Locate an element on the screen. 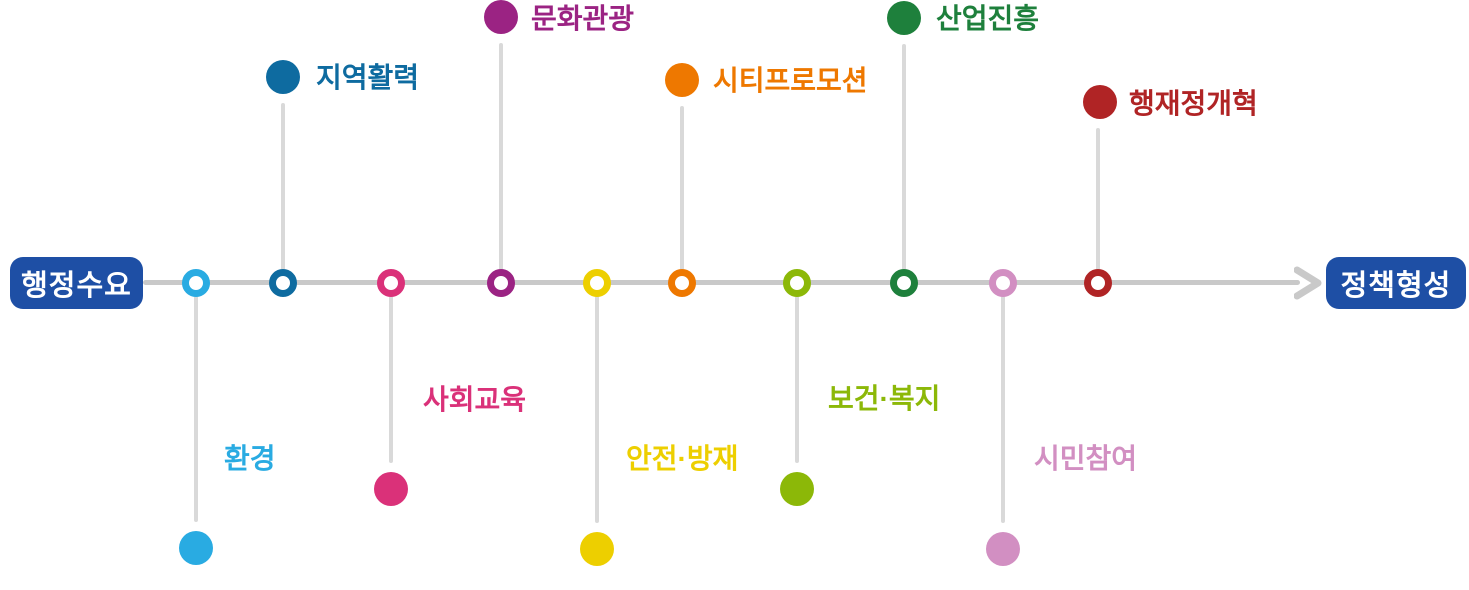 Image resolution: width=1469 pixels, height=590 pixels. category-label: 행재정개혁 is located at coordinates (1193, 103).